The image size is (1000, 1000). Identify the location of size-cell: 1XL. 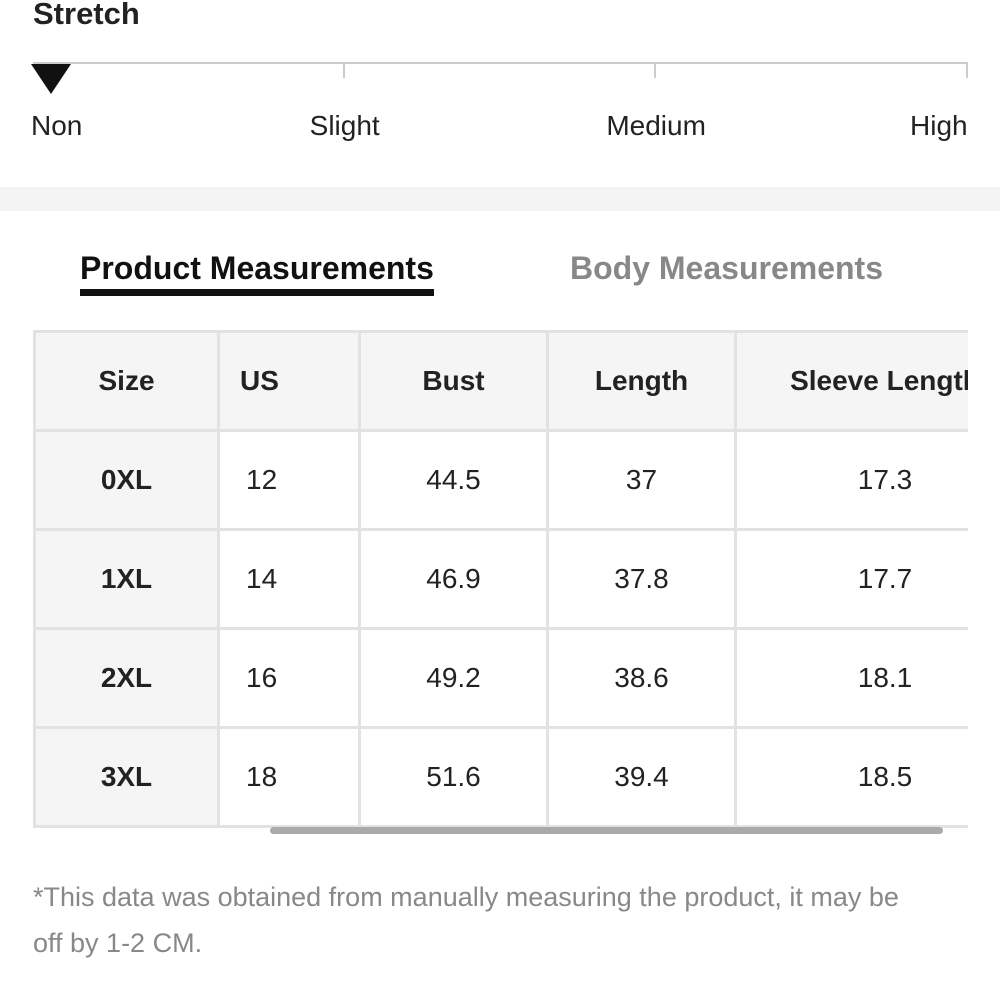
(126, 579).